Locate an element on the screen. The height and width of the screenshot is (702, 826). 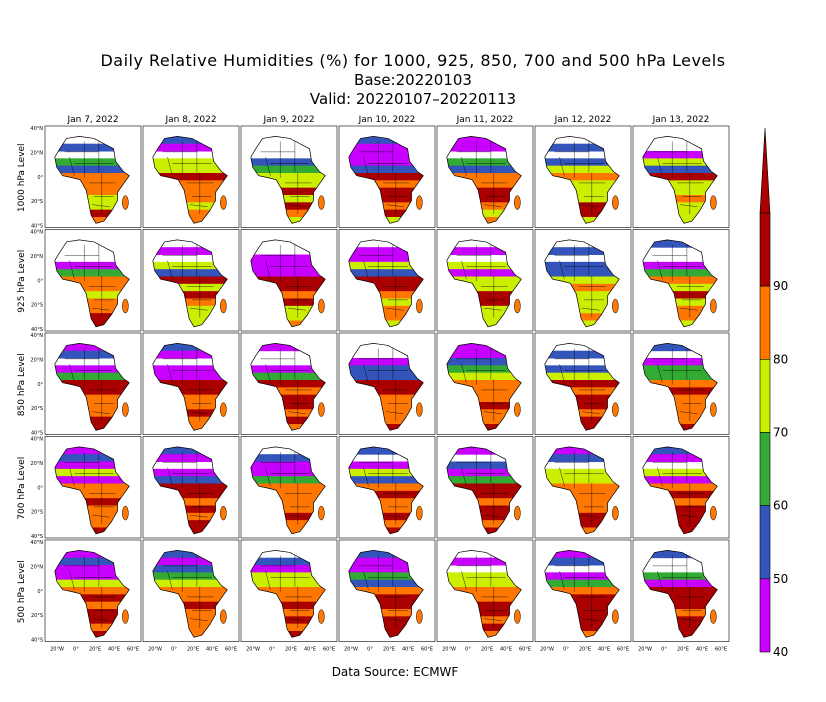
data-source: Data Source: ECMWF is located at coordinates (395, 672).